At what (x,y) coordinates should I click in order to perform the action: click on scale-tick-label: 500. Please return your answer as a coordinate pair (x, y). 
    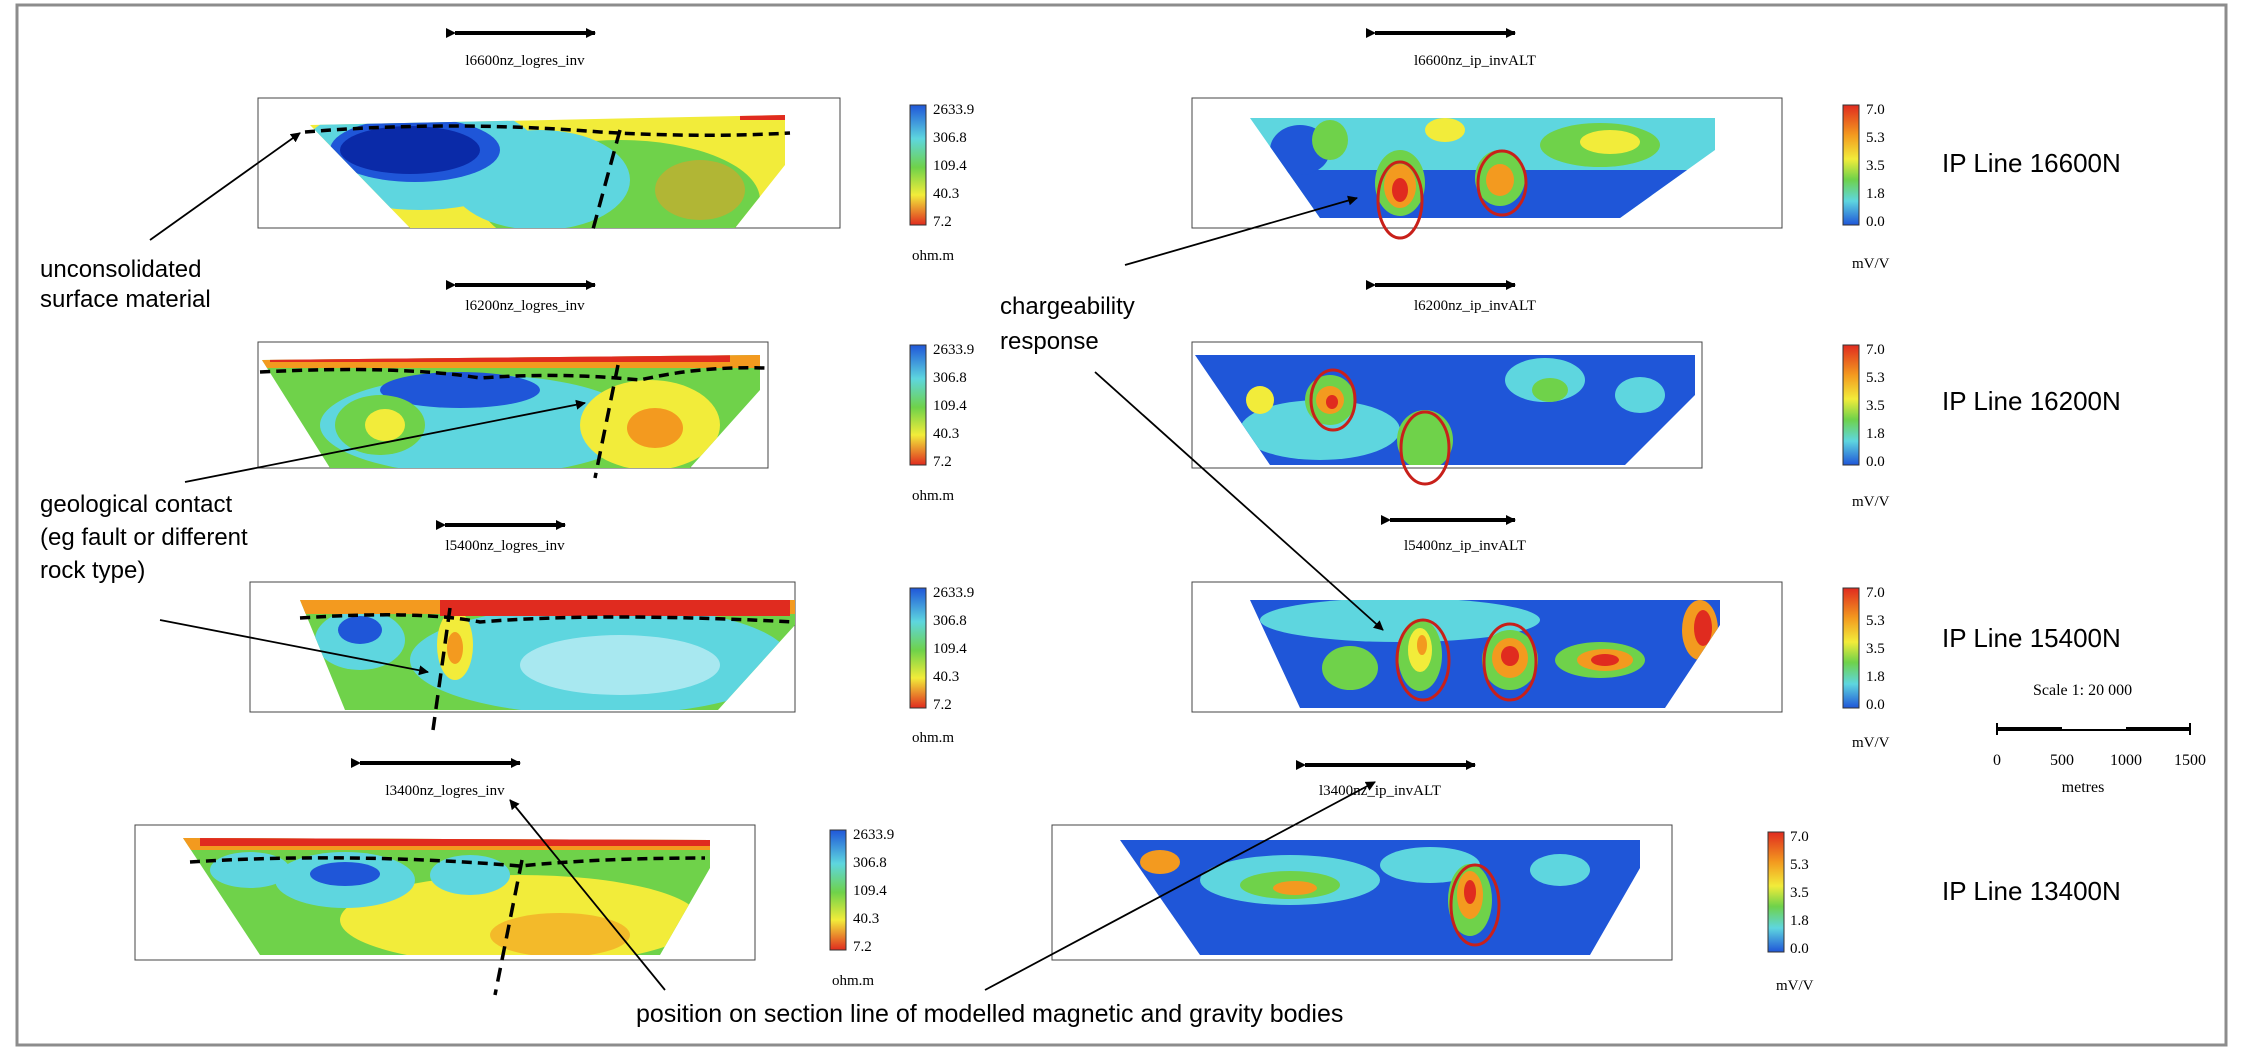
    Looking at the image, I should click on (2062, 760).